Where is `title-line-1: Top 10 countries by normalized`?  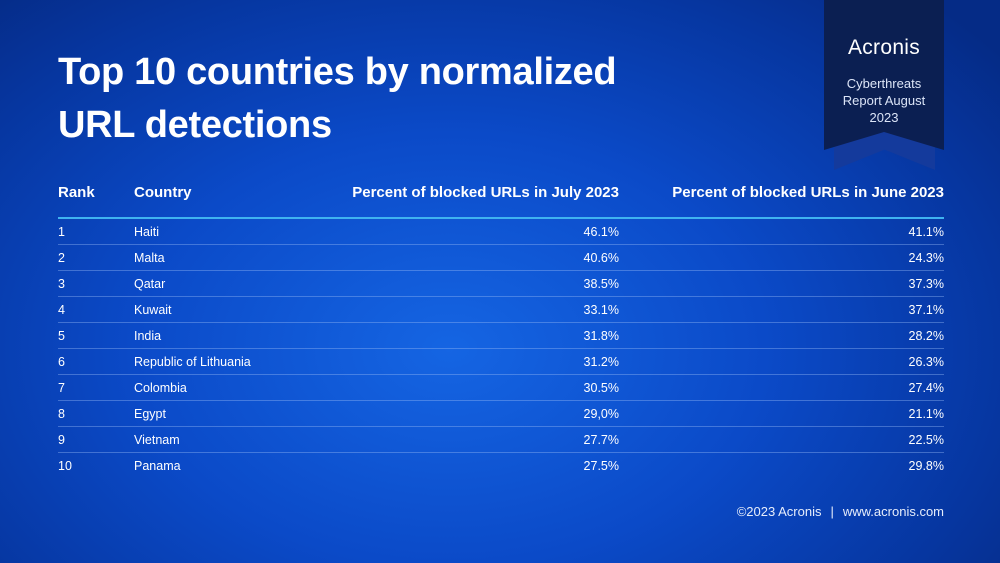 title-line-1: Top 10 countries by normalized is located at coordinates (337, 72).